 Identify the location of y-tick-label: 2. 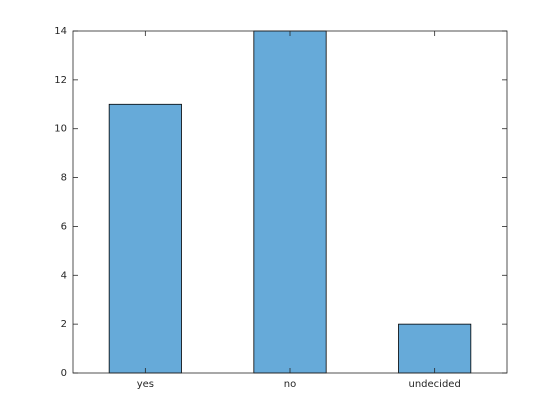
(64, 324).